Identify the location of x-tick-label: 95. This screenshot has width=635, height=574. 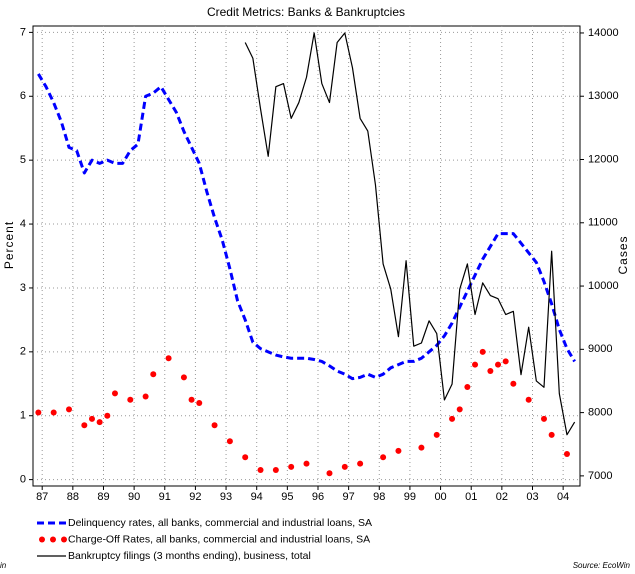
(287, 497).